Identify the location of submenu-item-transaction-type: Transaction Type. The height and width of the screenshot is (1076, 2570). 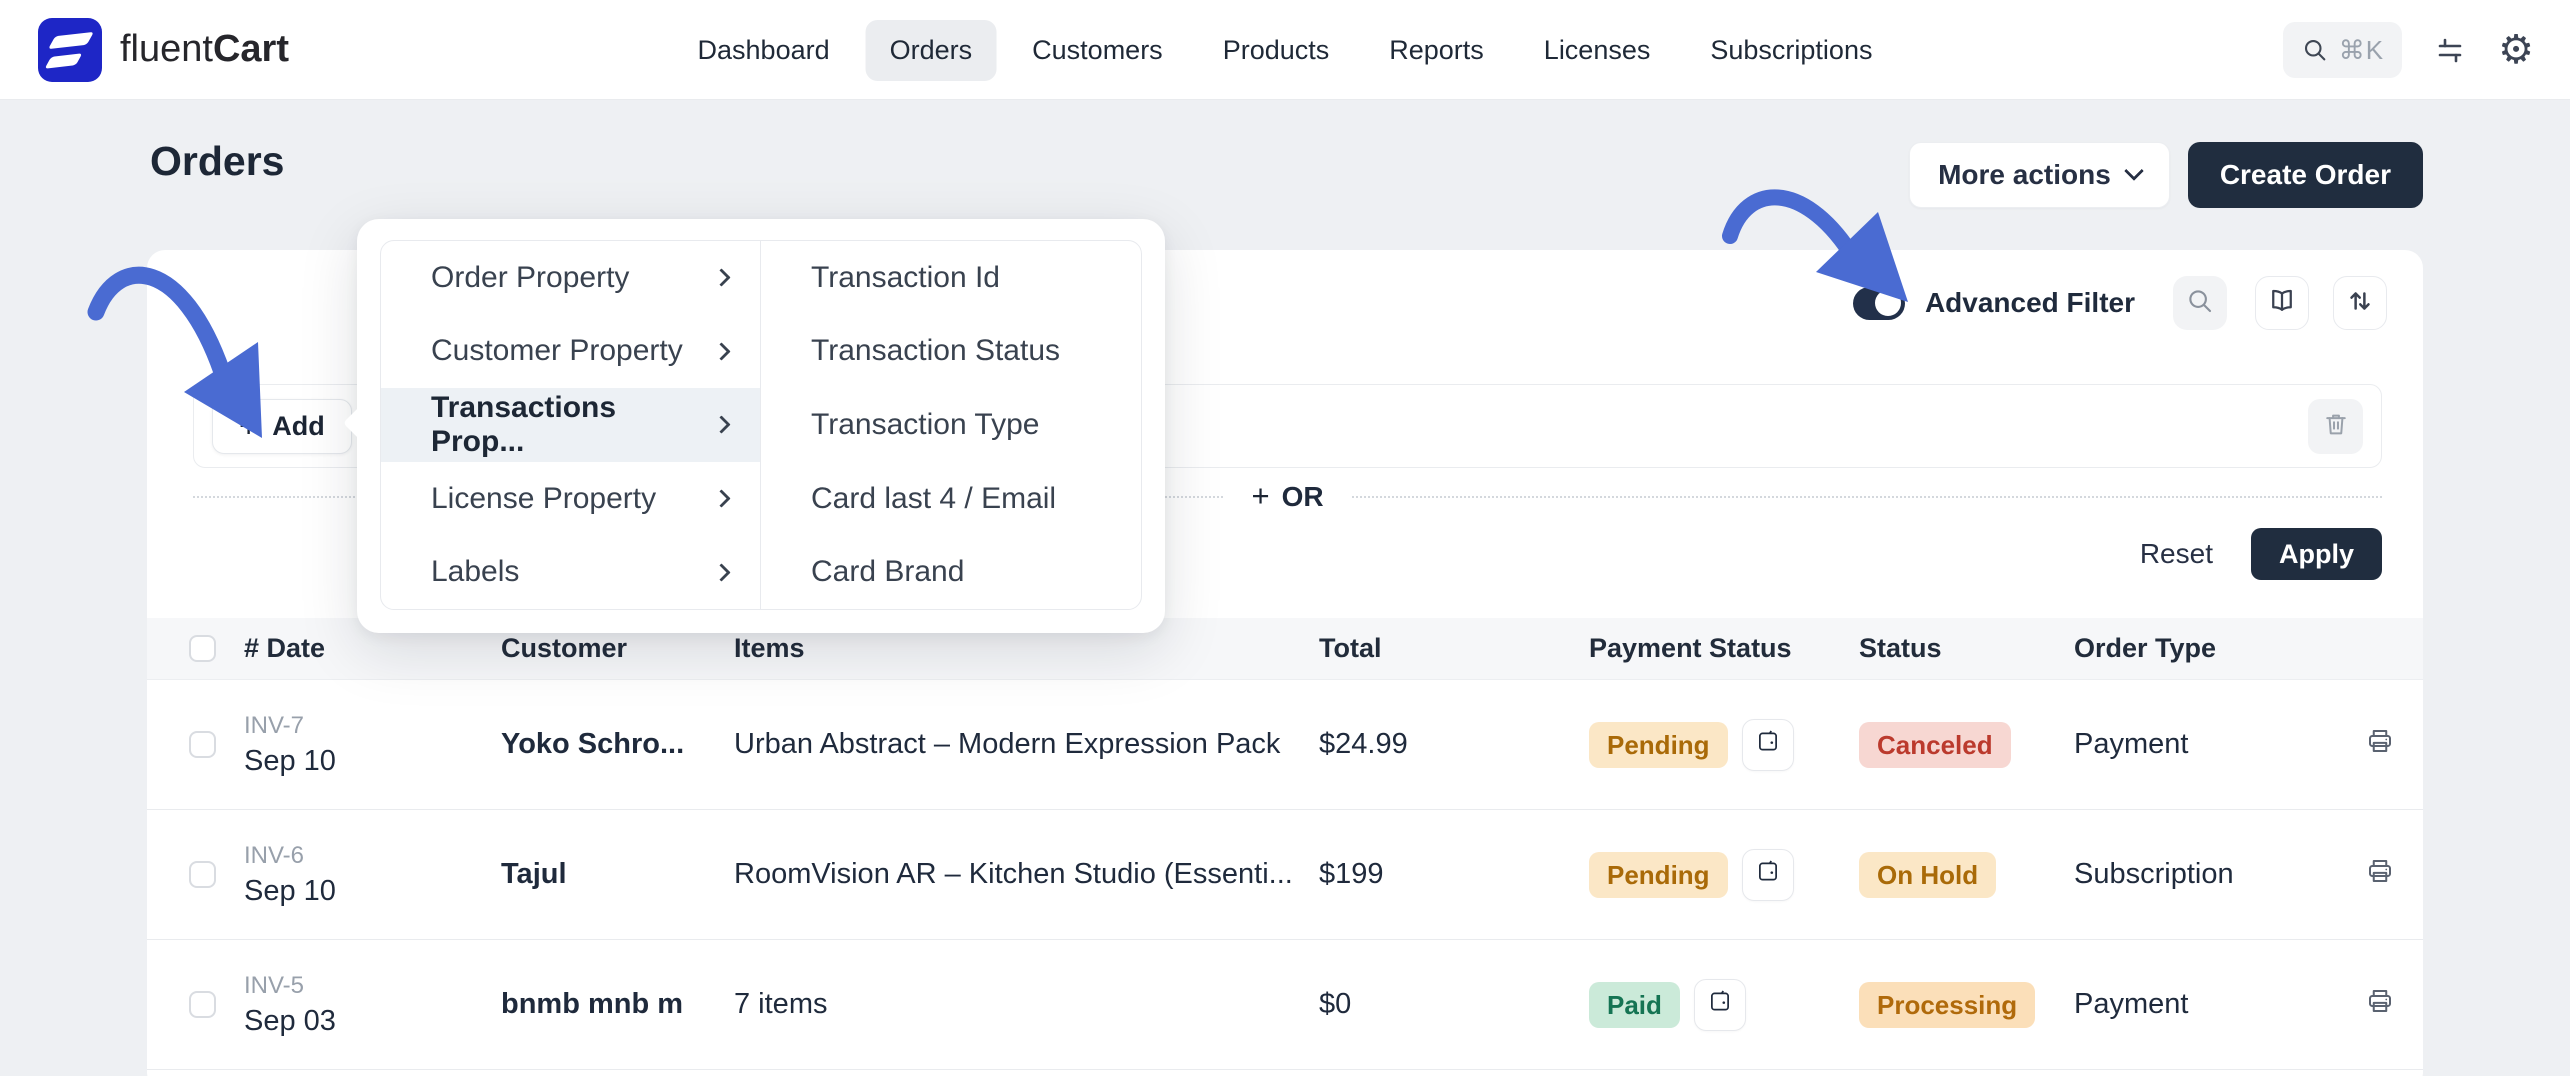
(925, 424).